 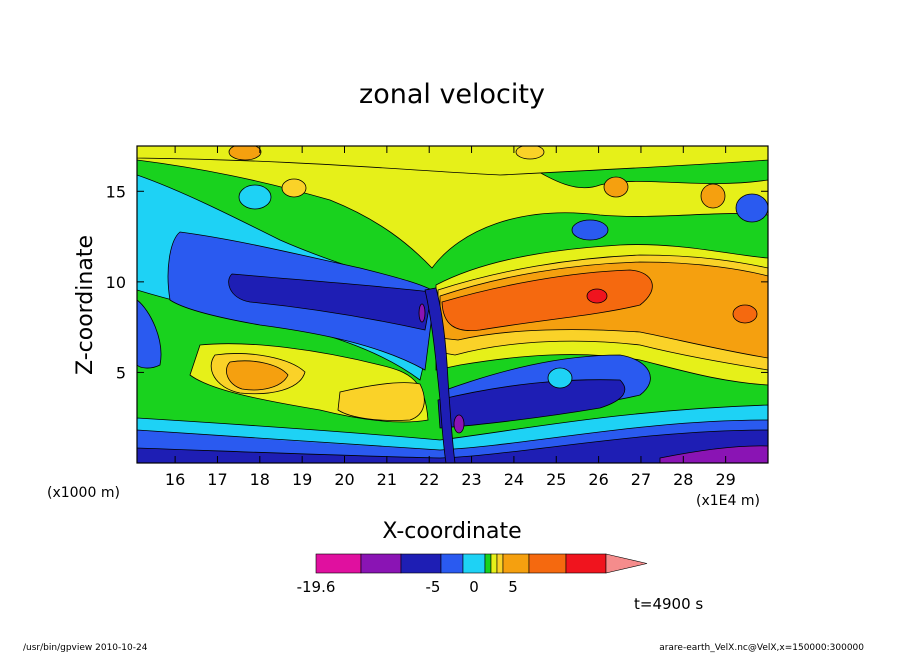 What do you see at coordinates (451, 531) in the screenshot?
I see `x-axis-label: X-coordinate` at bounding box center [451, 531].